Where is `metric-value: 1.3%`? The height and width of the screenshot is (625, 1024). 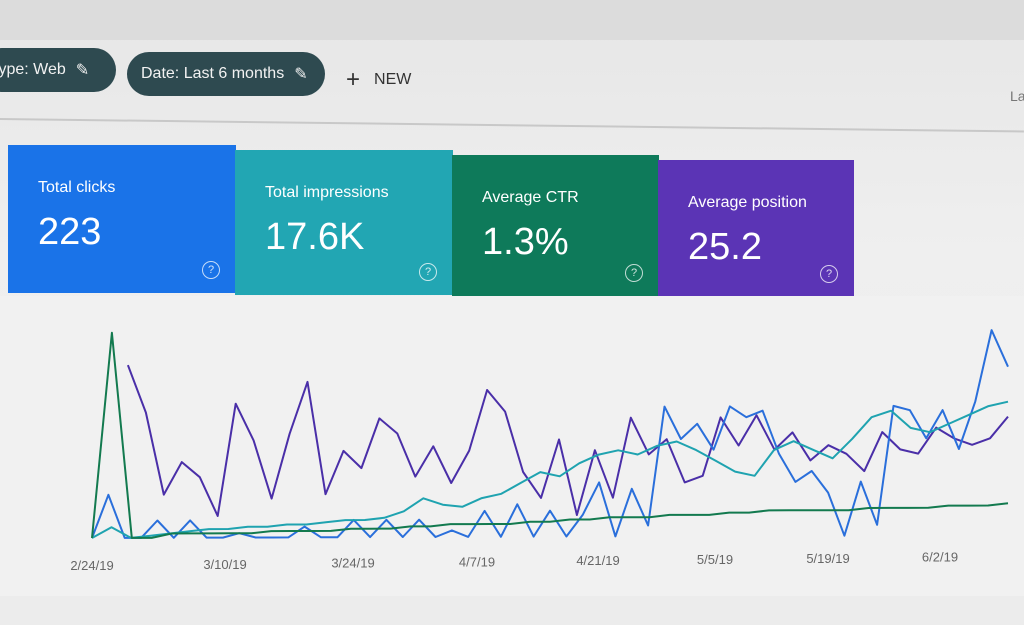 metric-value: 1.3% is located at coordinates (525, 242).